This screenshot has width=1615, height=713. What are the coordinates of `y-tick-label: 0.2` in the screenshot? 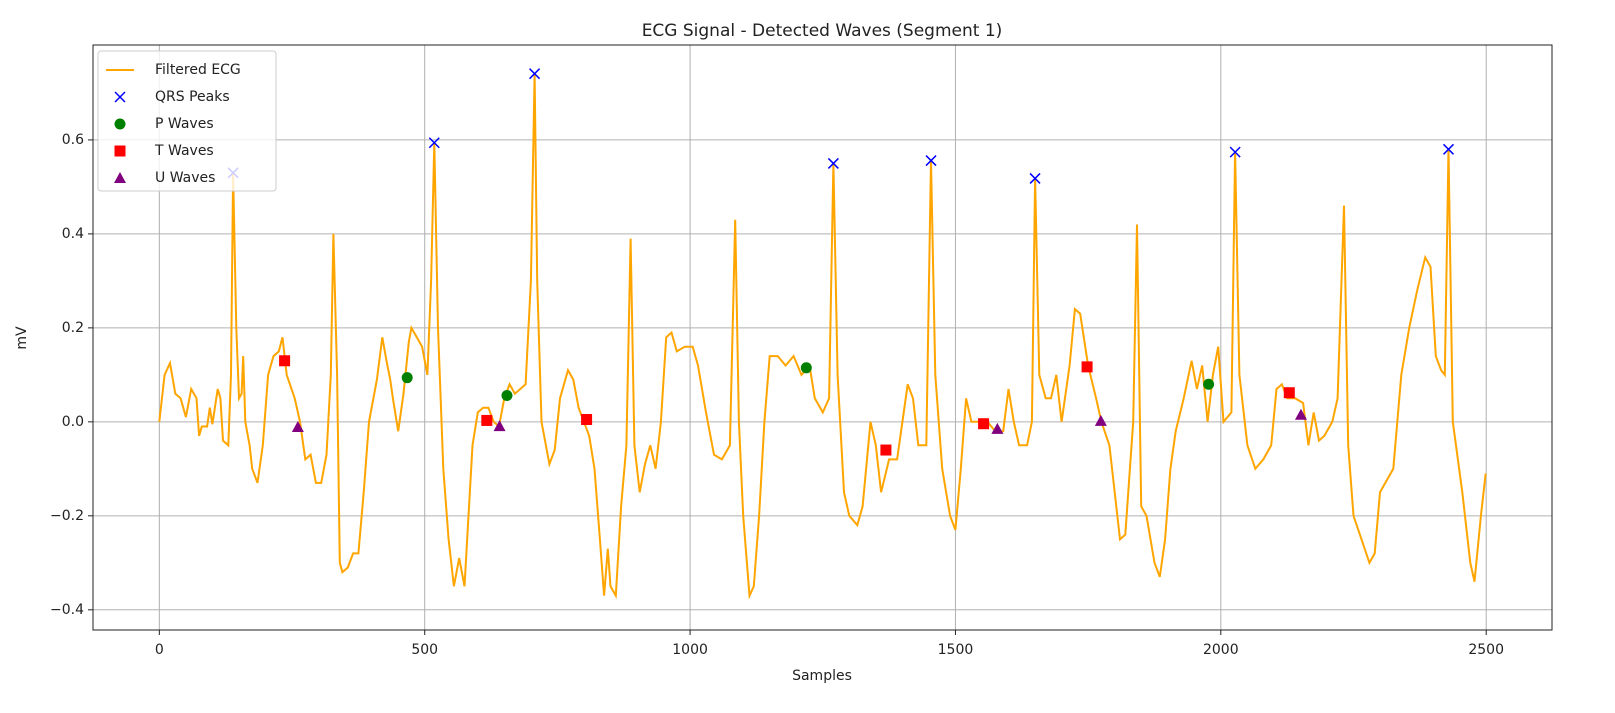 It's located at (73, 328).